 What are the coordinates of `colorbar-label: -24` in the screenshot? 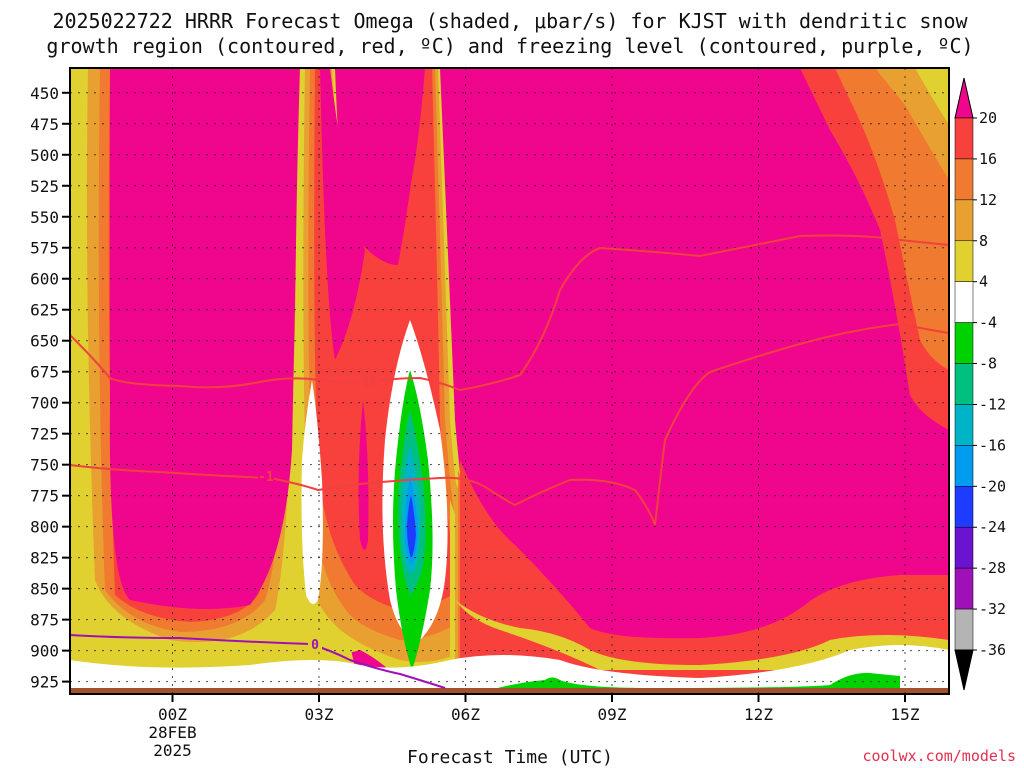 It's located at (992, 527).